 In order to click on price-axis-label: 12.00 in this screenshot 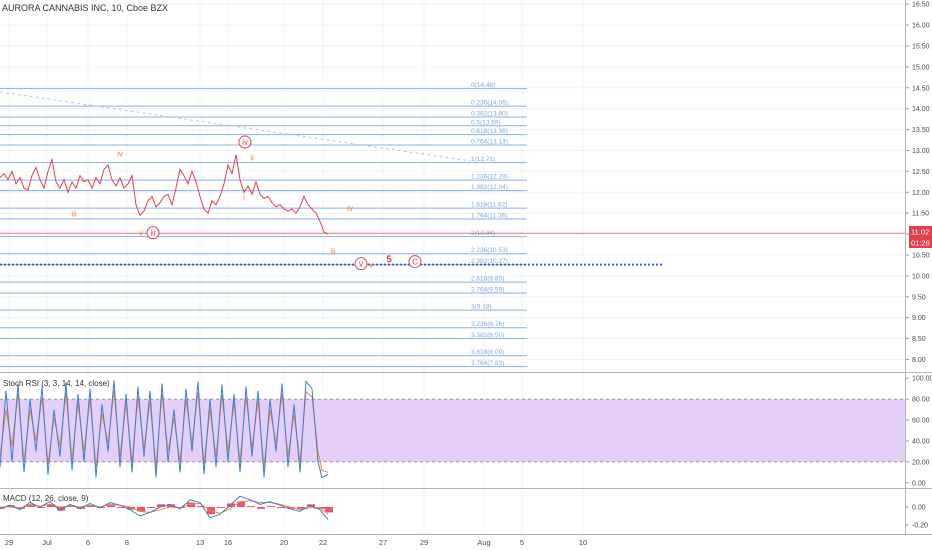, I will do `click(921, 193)`.